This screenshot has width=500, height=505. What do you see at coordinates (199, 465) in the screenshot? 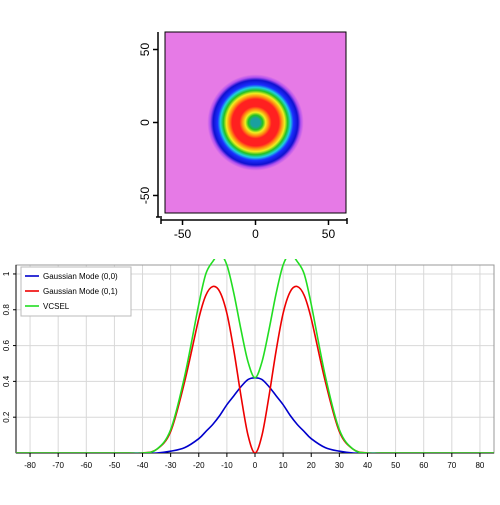
I see `x-tick-label: -20` at bounding box center [199, 465].